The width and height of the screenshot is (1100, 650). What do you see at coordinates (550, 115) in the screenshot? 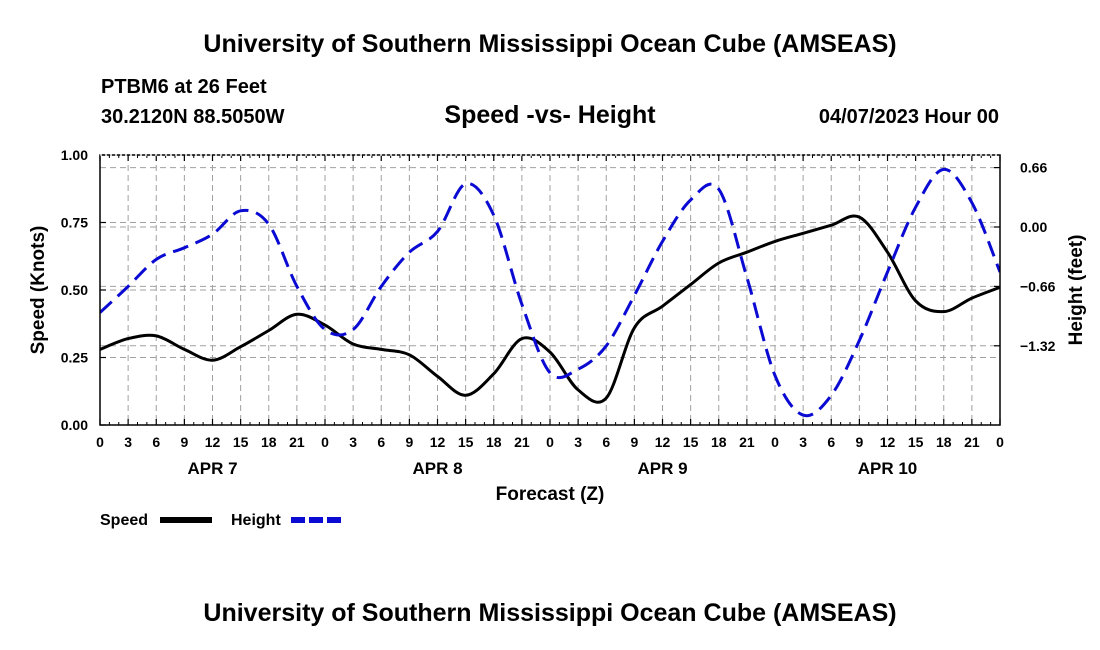
I see `chart-title: Speed -vs- Height` at bounding box center [550, 115].